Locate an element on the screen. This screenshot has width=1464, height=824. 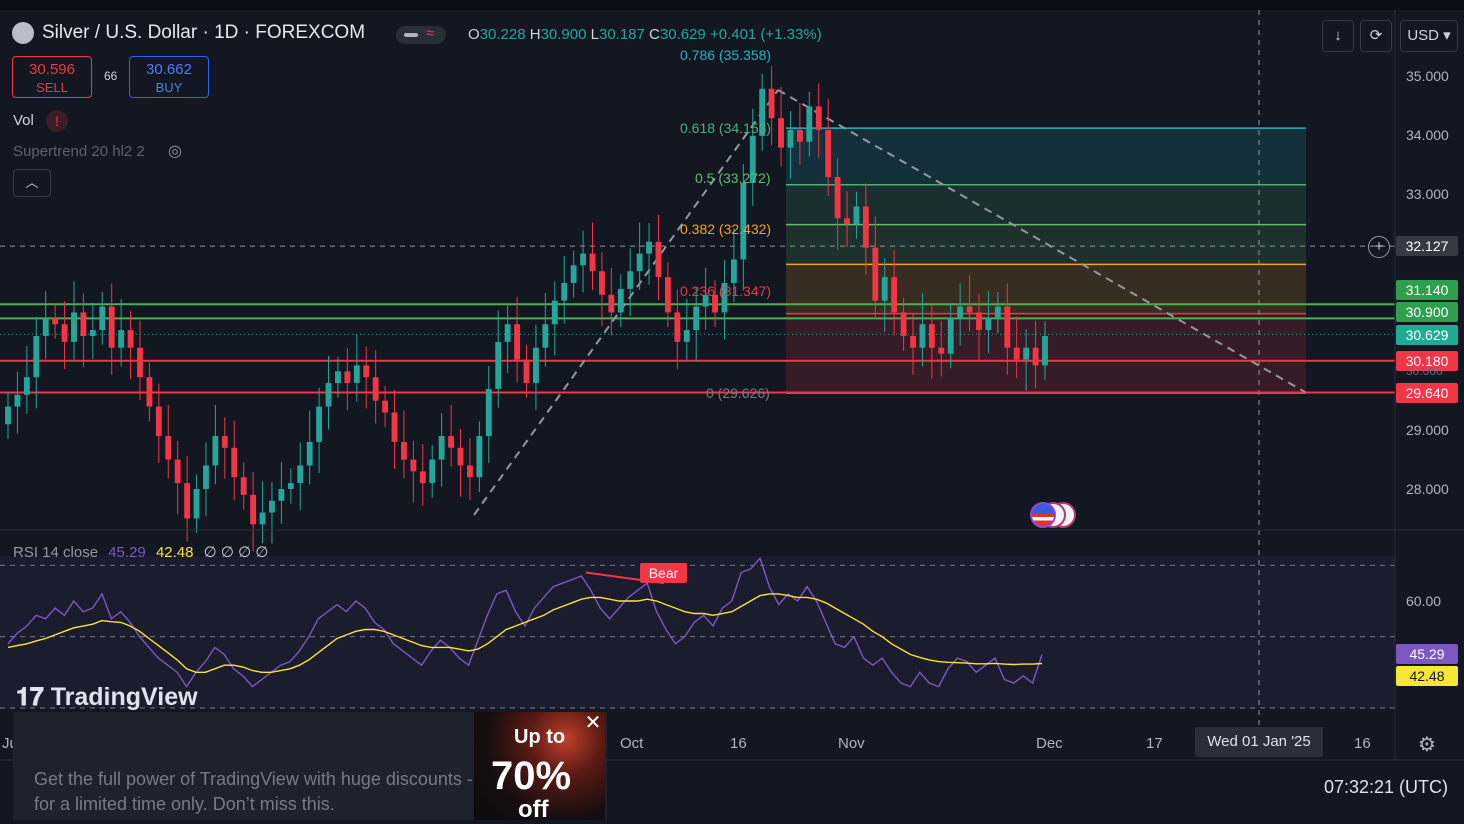
fib-zone is located at coordinates (1046, 289).